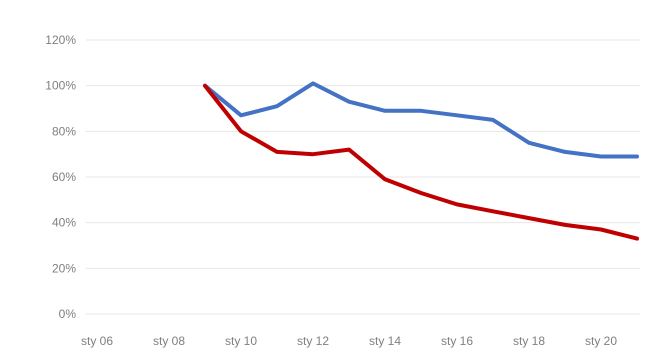  What do you see at coordinates (97, 341) in the screenshot?
I see `x-tick-label: sty 06` at bounding box center [97, 341].